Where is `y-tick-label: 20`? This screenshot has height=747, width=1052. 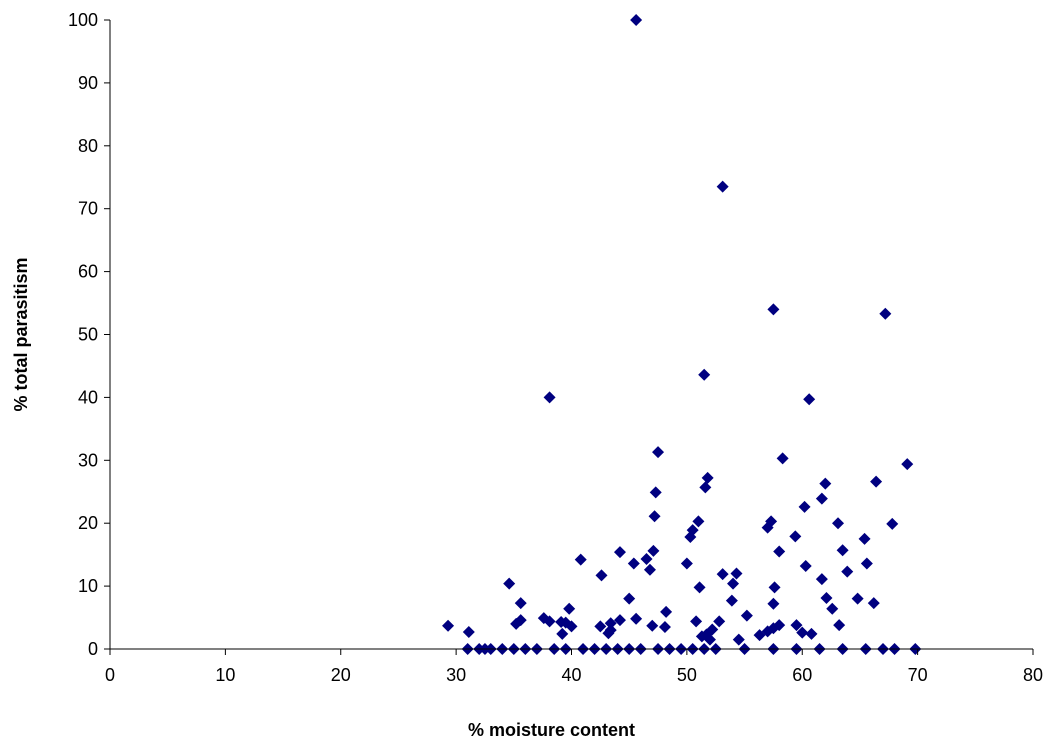
y-tick-label: 20 is located at coordinates (88, 523).